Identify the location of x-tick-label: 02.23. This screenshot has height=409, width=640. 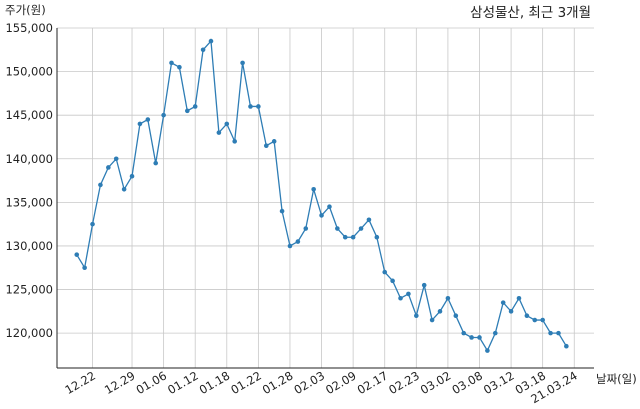
(404, 382).